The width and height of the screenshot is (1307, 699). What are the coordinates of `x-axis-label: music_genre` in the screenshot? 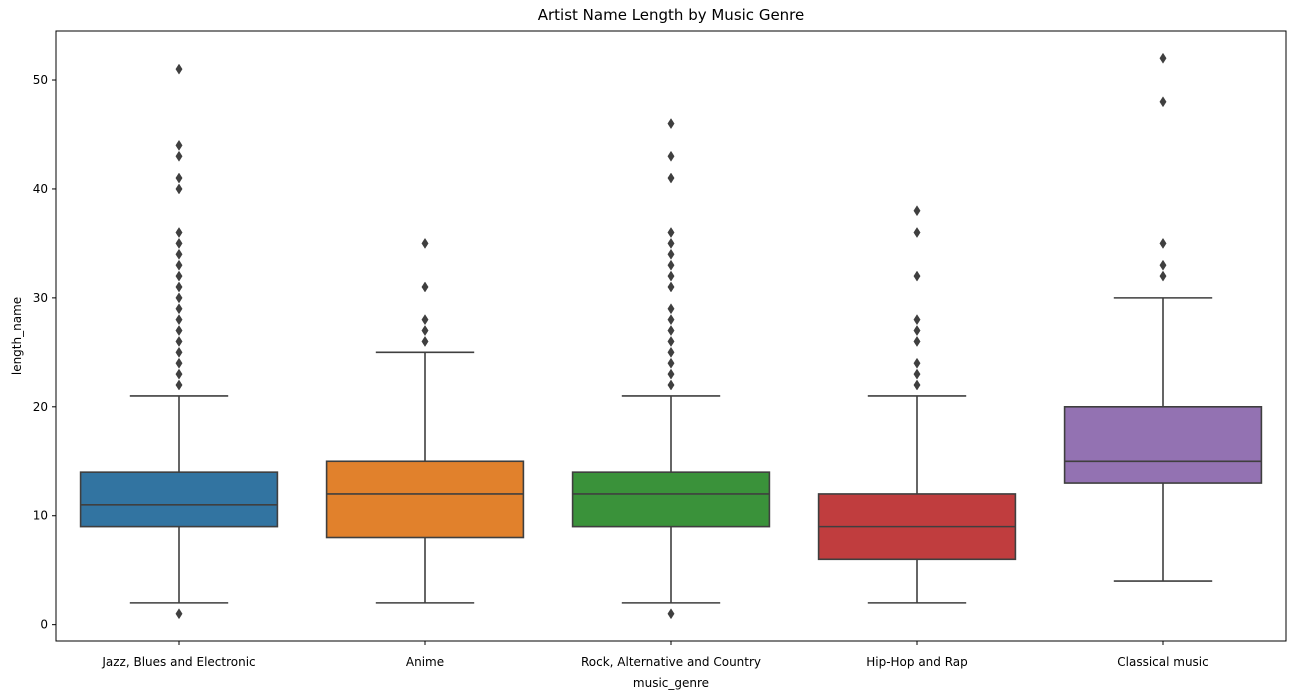 It's located at (671, 683).